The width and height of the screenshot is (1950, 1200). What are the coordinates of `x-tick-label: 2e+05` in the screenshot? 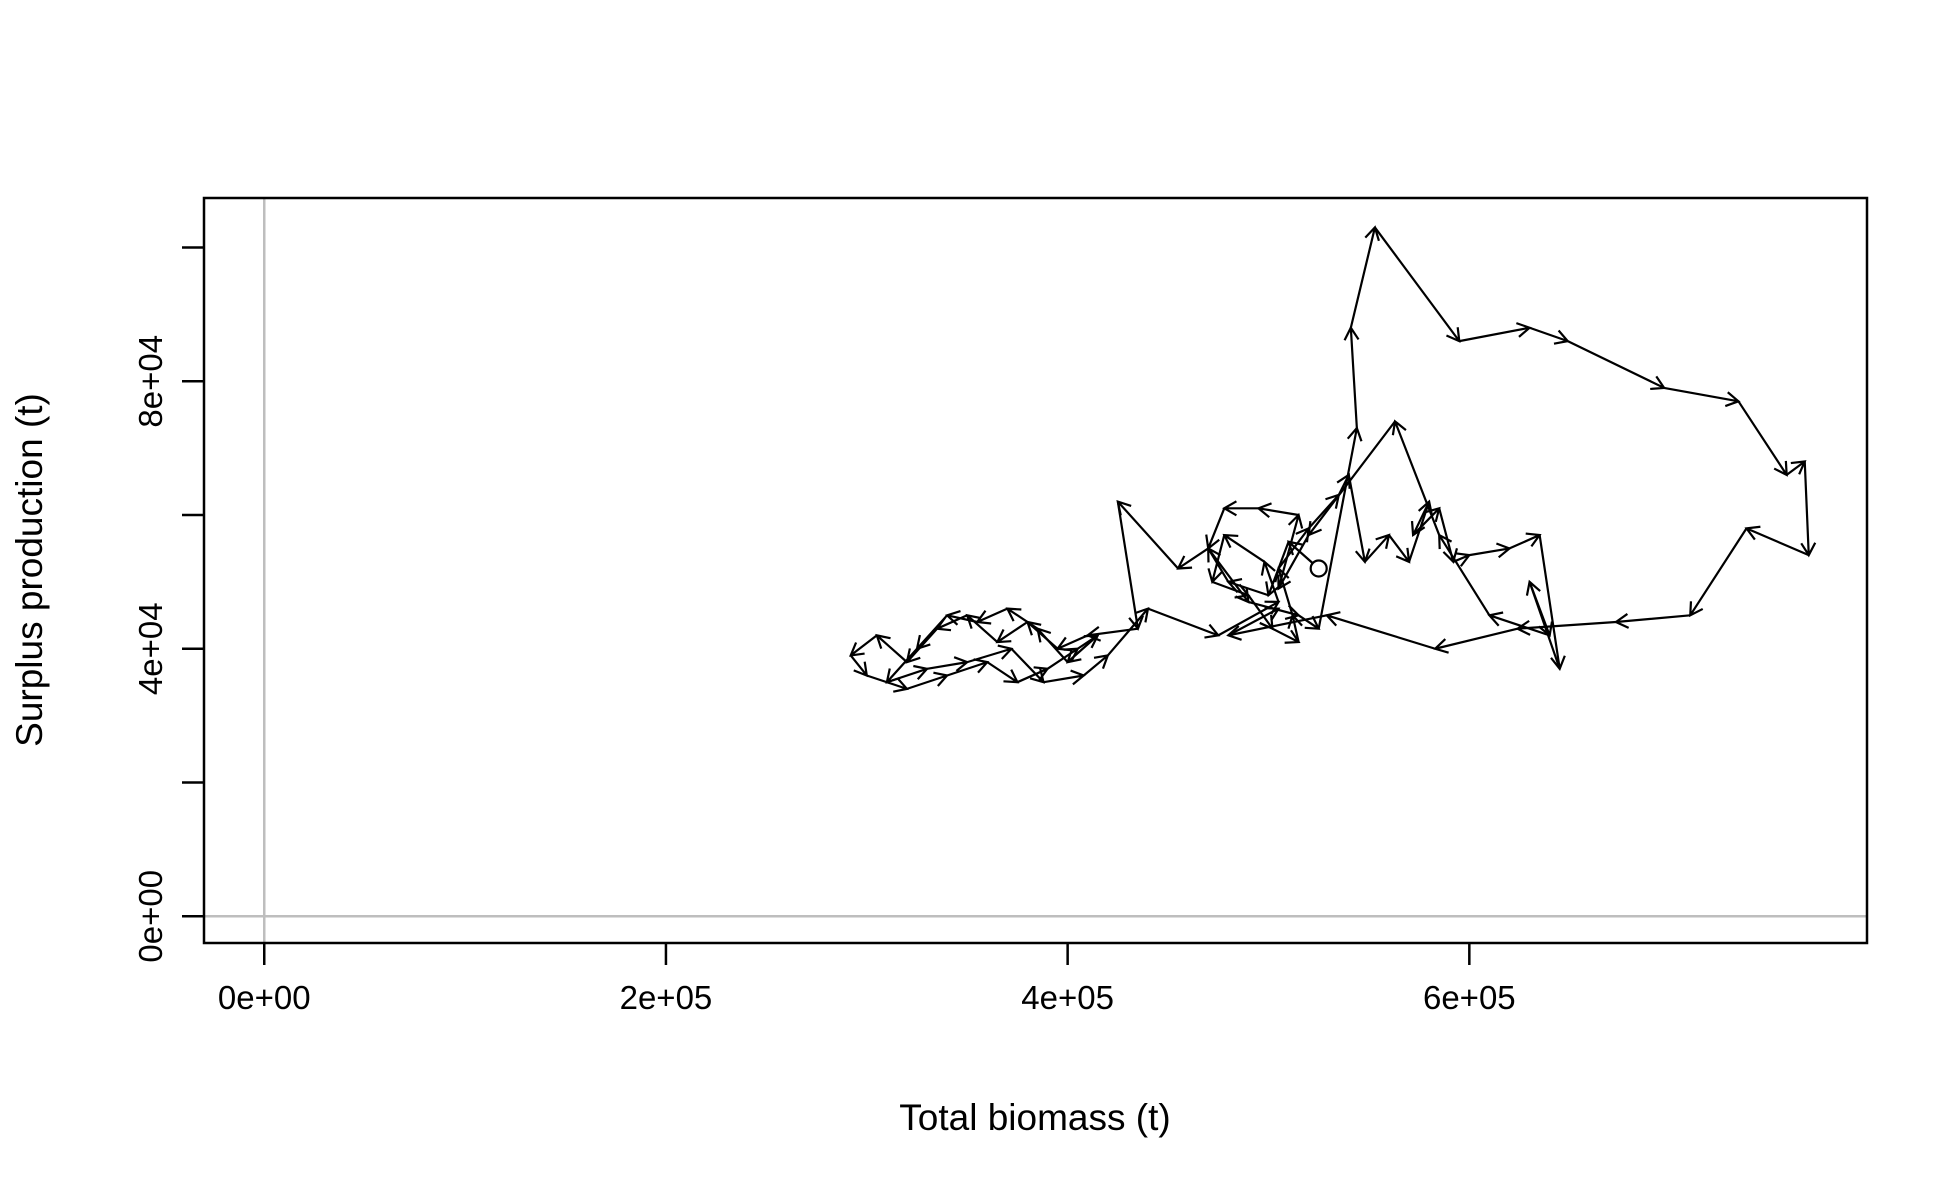 It's located at (666, 997).